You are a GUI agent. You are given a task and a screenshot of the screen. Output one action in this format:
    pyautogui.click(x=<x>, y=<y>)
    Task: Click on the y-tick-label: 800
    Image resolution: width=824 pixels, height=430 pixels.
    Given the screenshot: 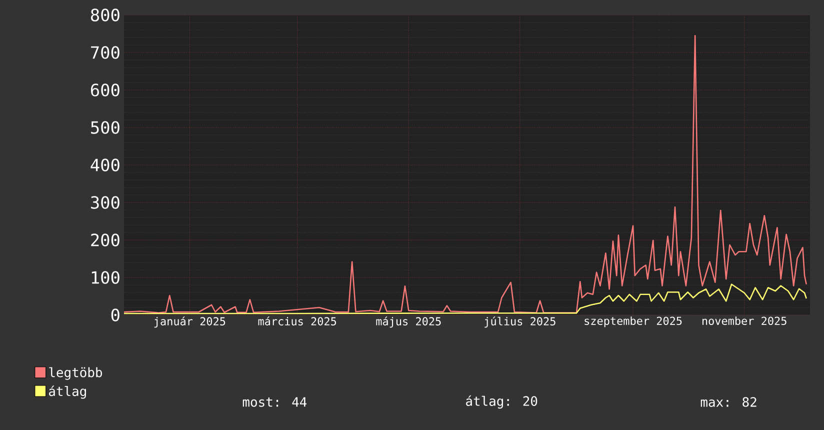 What is the action you would take?
    pyautogui.click(x=105, y=15)
    